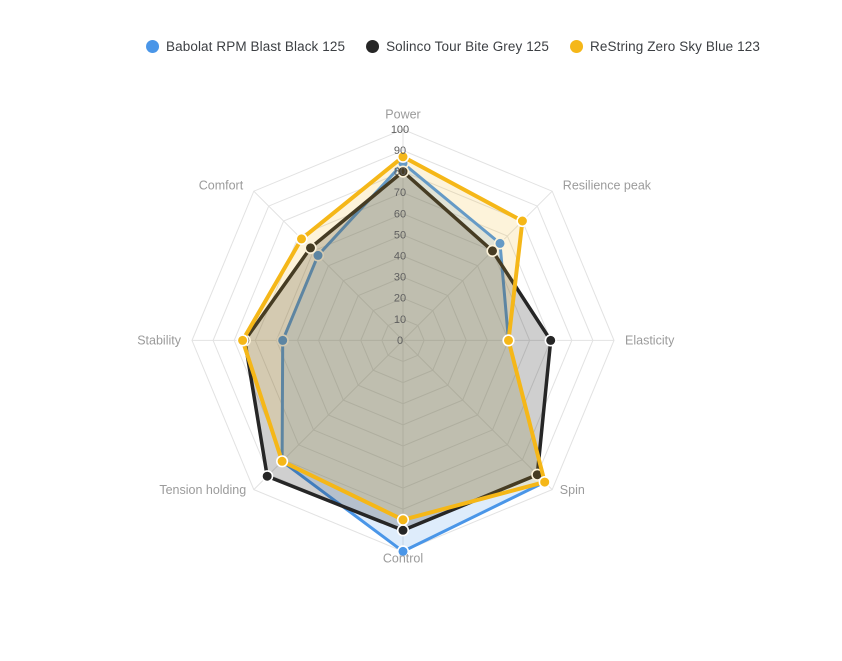 This screenshot has width=842, height=661. Describe the element at coordinates (400, 235) in the screenshot. I see `tick-label: 50` at that location.